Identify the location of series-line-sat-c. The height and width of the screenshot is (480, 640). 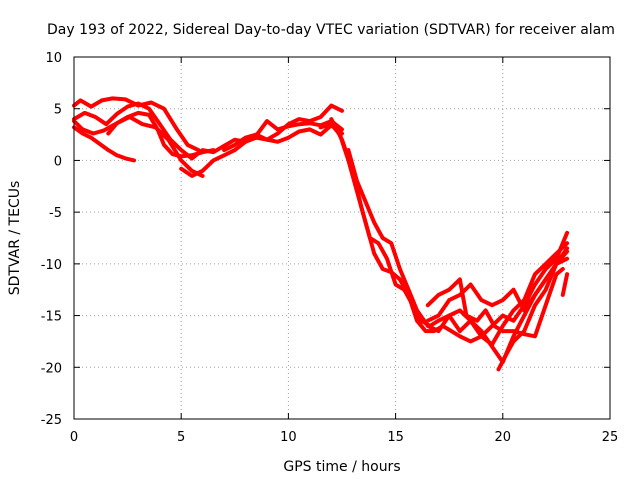
(138, 146).